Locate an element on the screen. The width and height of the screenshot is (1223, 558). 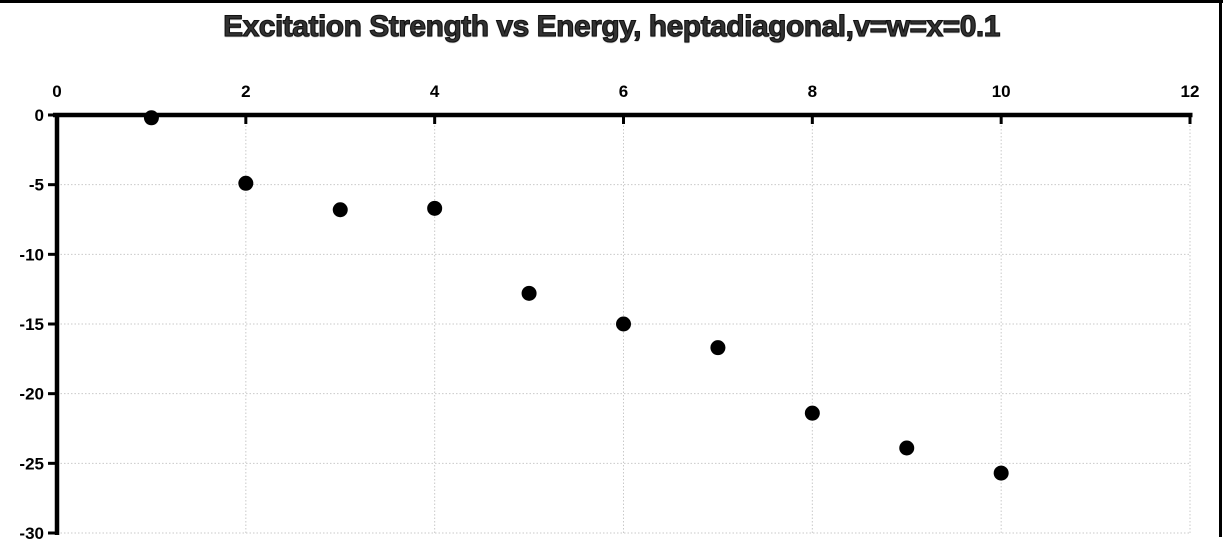
y-tick-label: -5 is located at coordinates (36, 185).